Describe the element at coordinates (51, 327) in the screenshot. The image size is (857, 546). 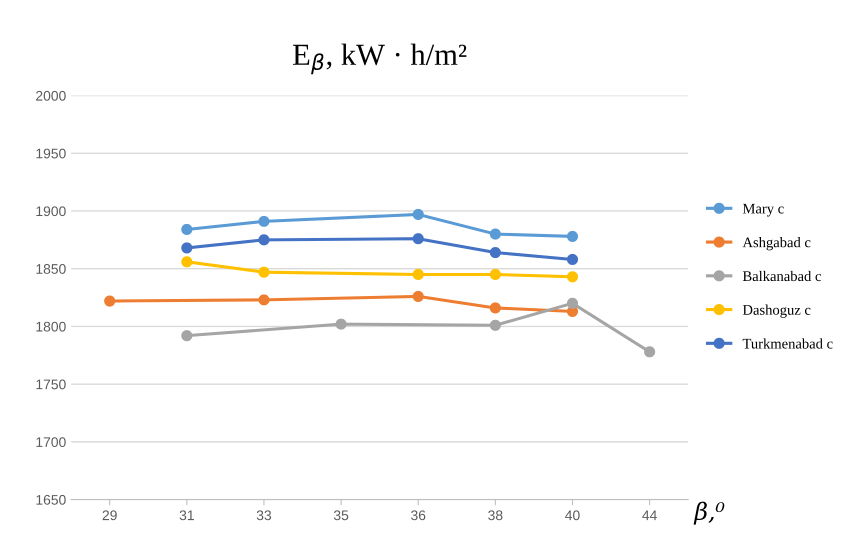
I see `y-tick-label: 1800` at that location.